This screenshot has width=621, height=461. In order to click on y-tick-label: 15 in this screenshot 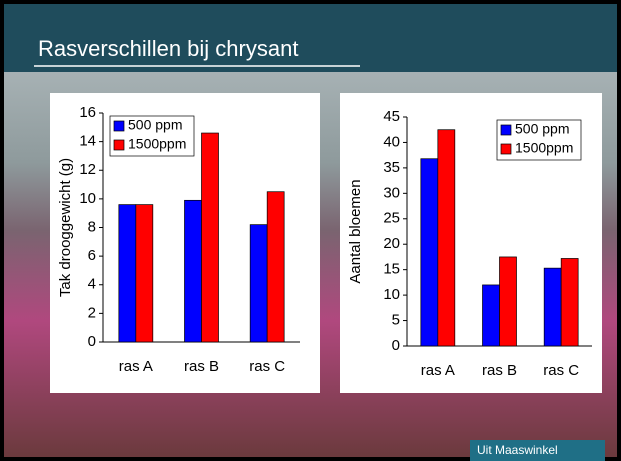, I will do `click(391, 269)`.